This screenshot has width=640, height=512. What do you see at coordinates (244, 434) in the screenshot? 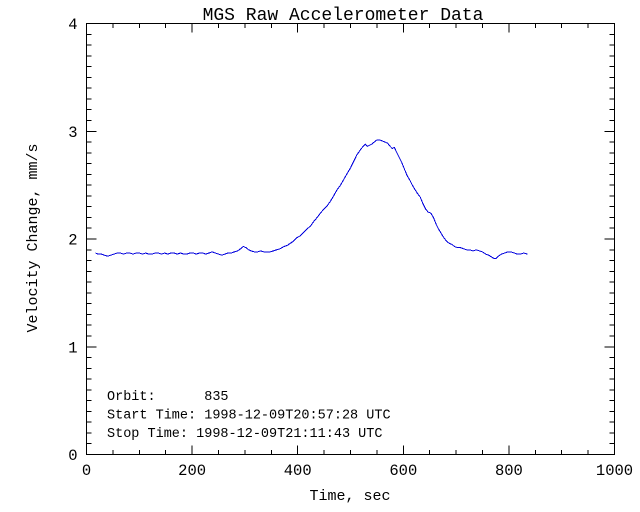
I see `annotation-line: Stop Time: 1998-12-09T21:11:43 UTC` at bounding box center [244, 434].